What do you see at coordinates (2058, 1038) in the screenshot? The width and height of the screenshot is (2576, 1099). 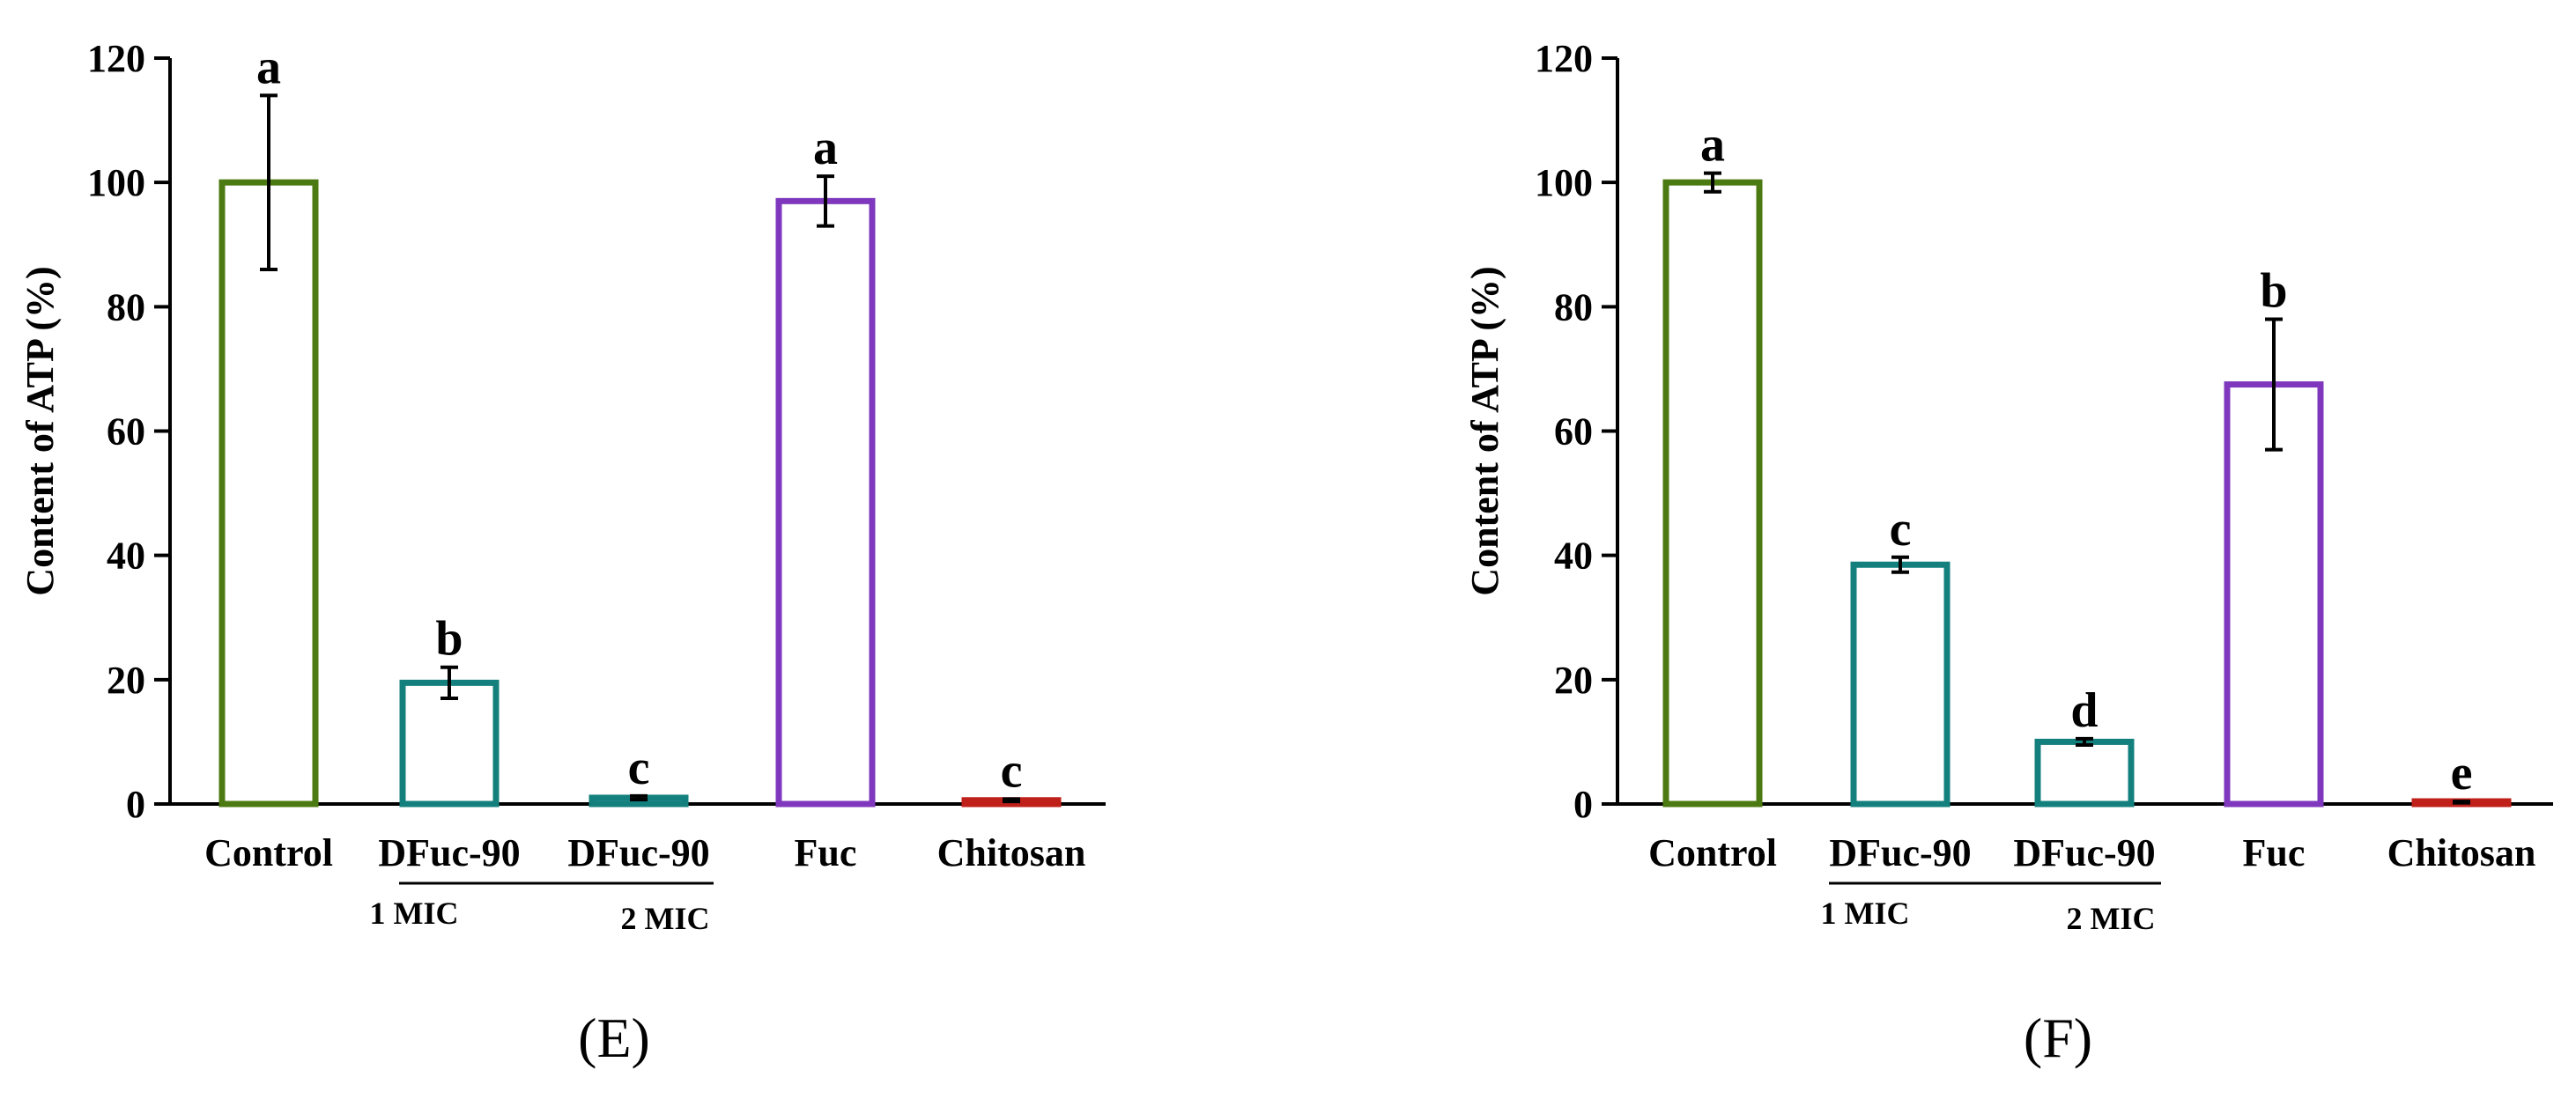 I see `panel-label: (F)` at bounding box center [2058, 1038].